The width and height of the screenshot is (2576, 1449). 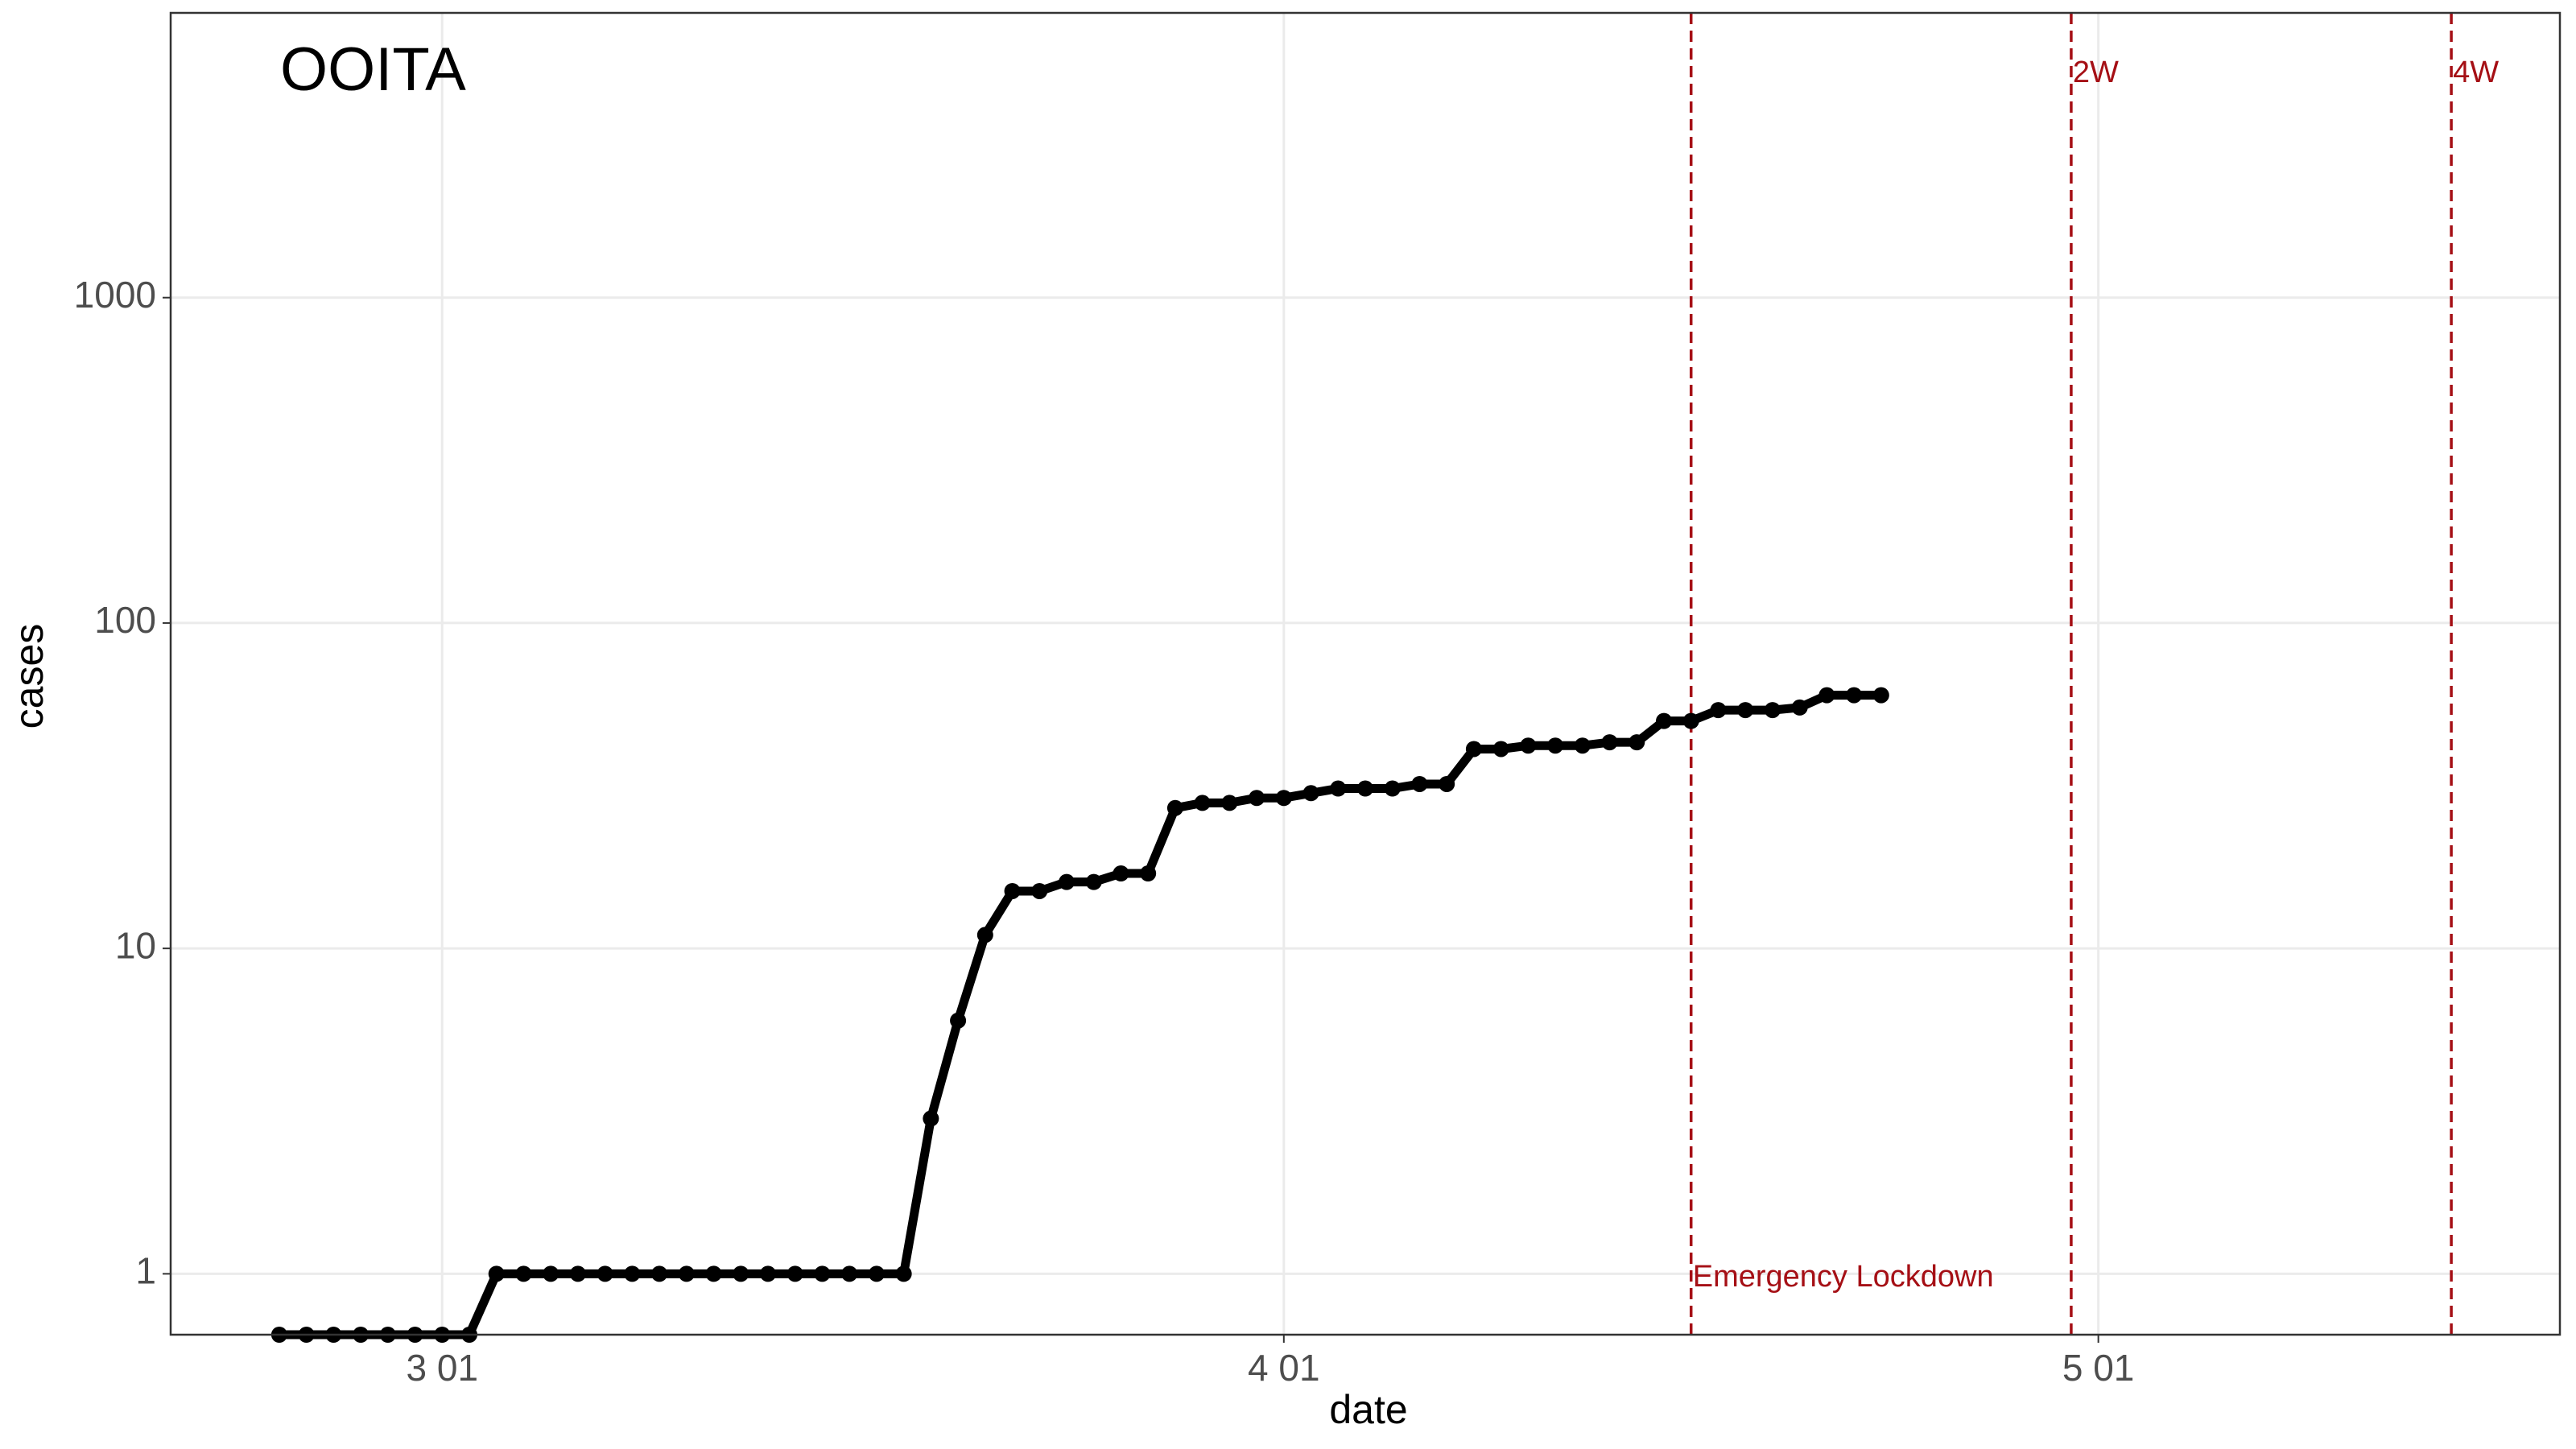 I want to click on y-tick-label: 1, so click(x=145, y=1271).